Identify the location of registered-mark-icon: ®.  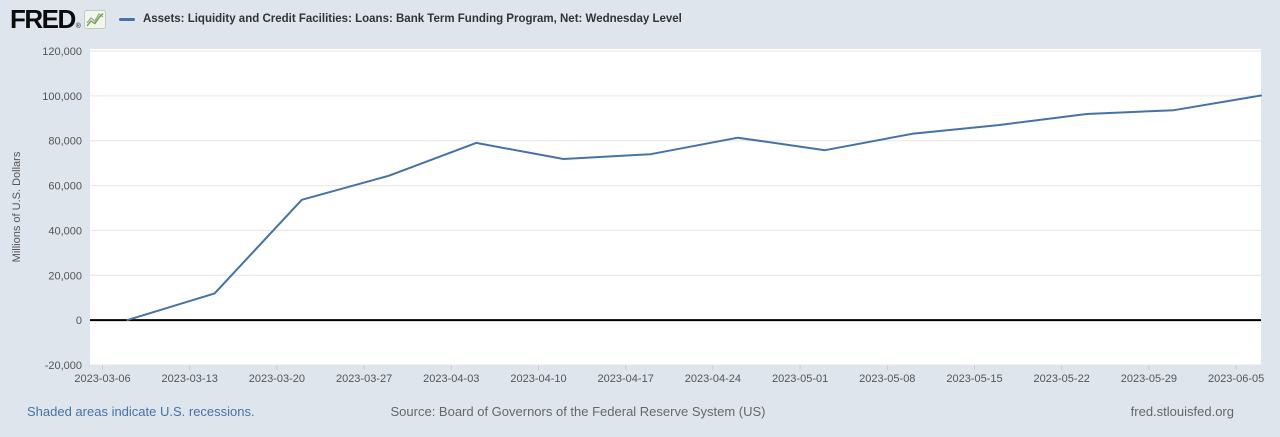
(78, 26).